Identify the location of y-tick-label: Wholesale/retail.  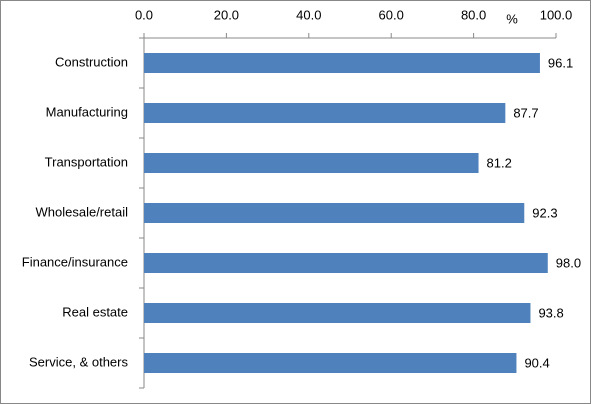
(82, 211).